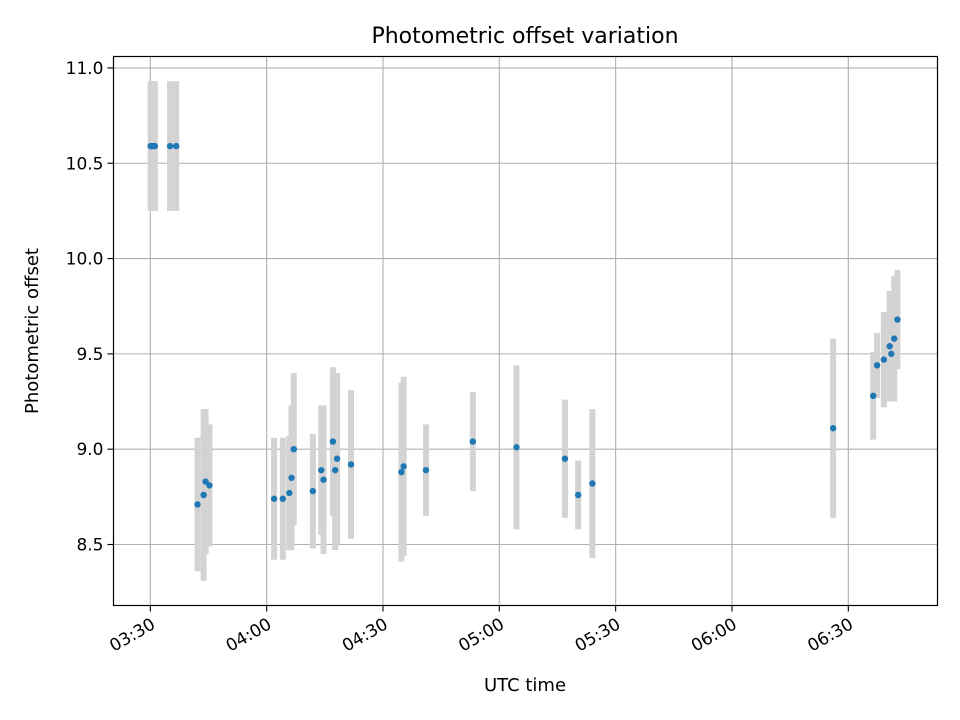 The width and height of the screenshot is (960, 720). I want to click on x-tick-label: 03:30, so click(132, 636).